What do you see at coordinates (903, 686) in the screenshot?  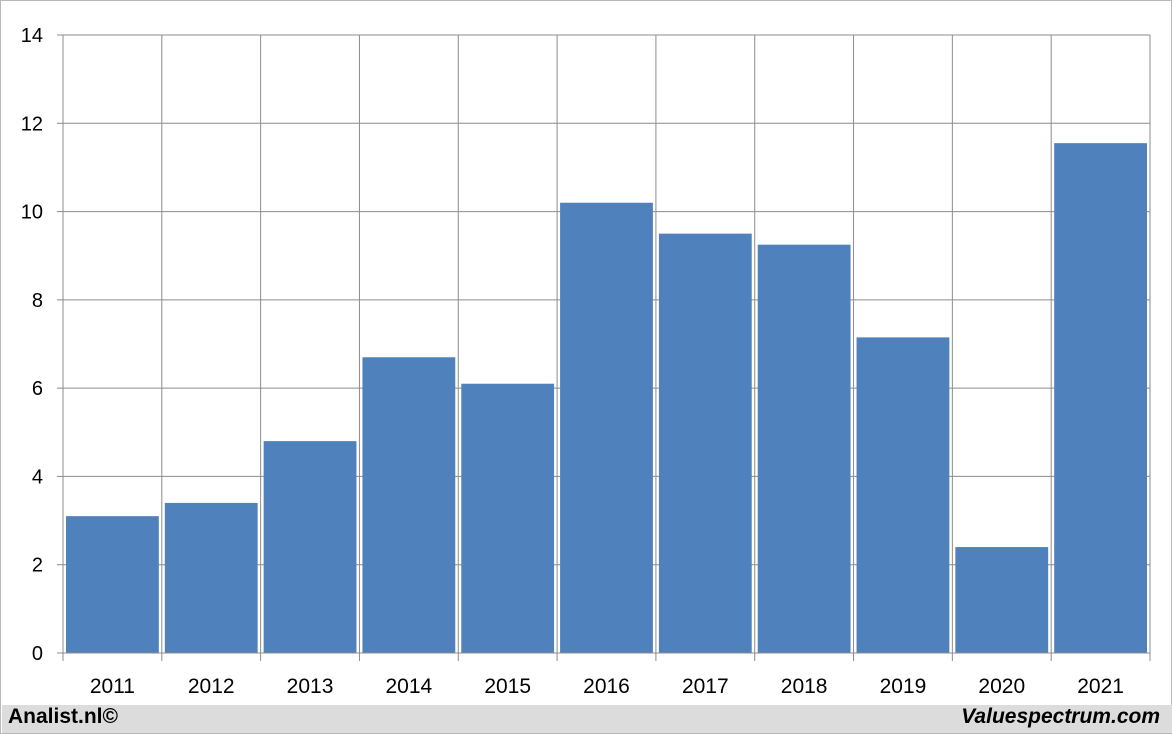 I see `x-tick-label: 2019` at bounding box center [903, 686].